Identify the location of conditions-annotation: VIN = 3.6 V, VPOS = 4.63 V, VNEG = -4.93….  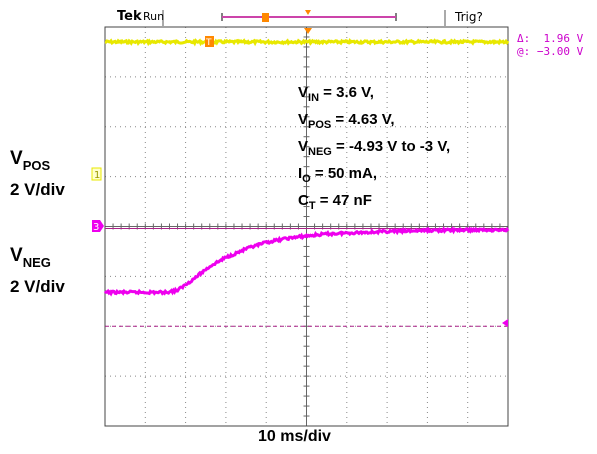
(374, 147).